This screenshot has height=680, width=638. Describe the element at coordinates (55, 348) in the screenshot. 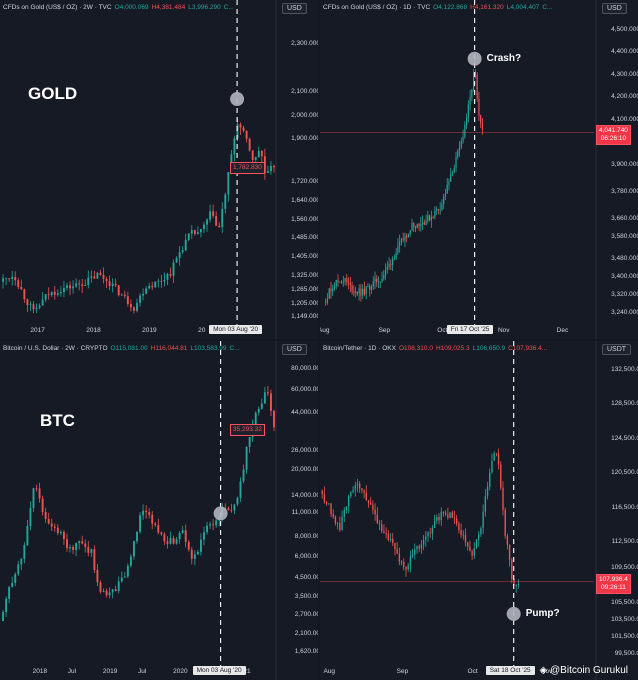

I see `chart-title: Bitcoin / U.S. Dollar · 2W · CRYPTO` at that location.